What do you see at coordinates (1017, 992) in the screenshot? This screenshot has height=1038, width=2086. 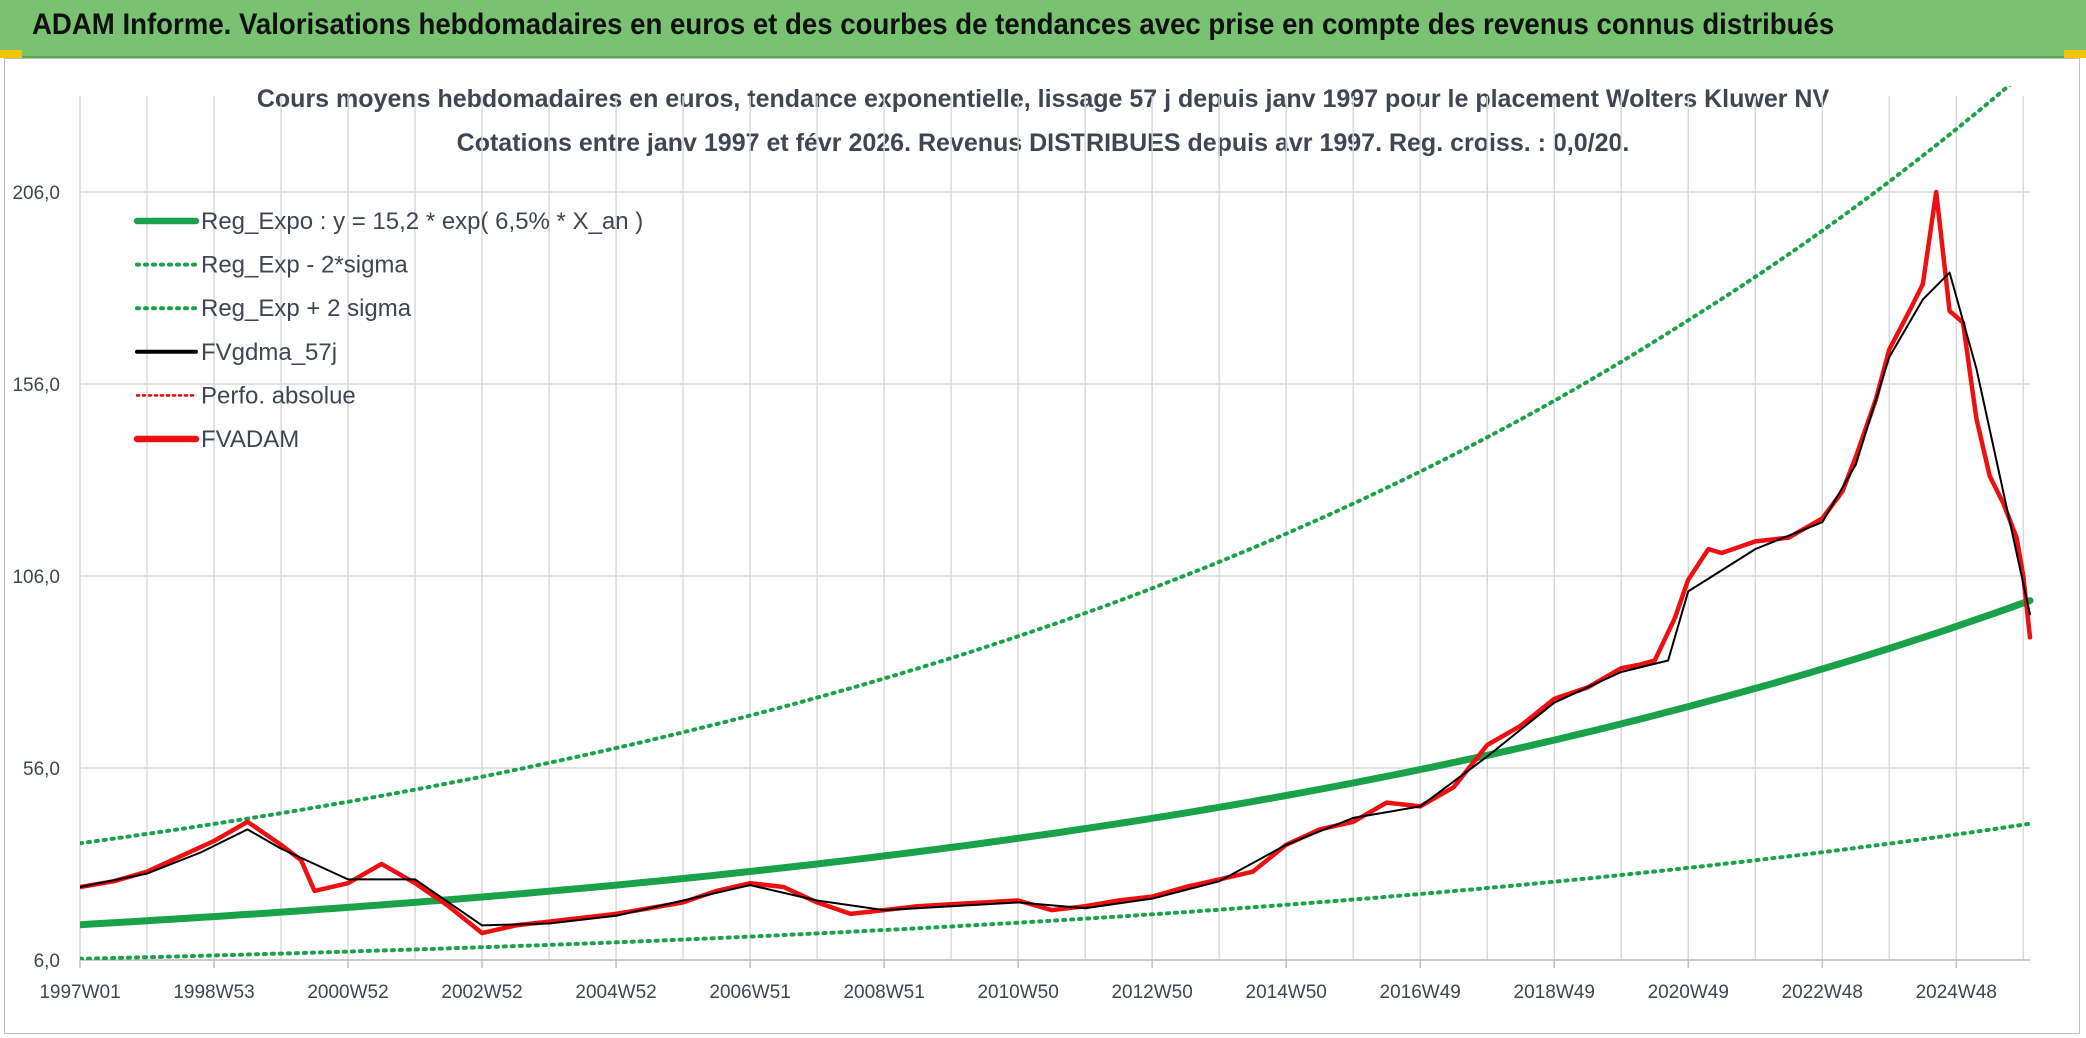 I see `x-tick-label: 2010W50` at bounding box center [1017, 992].